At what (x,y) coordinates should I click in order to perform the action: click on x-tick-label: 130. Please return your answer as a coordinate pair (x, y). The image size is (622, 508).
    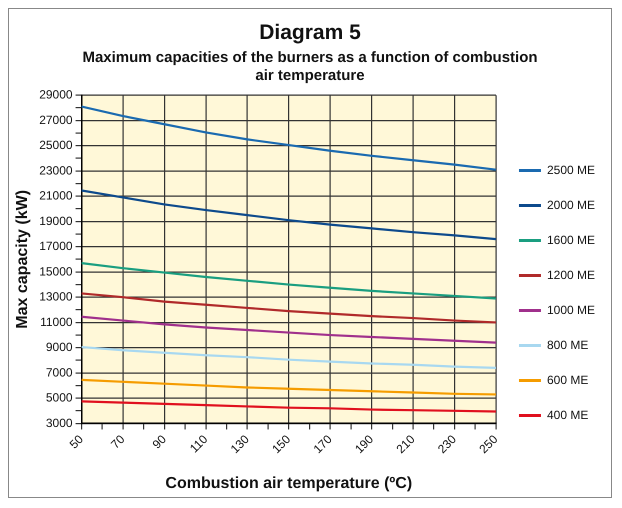
    Looking at the image, I should click on (240, 444).